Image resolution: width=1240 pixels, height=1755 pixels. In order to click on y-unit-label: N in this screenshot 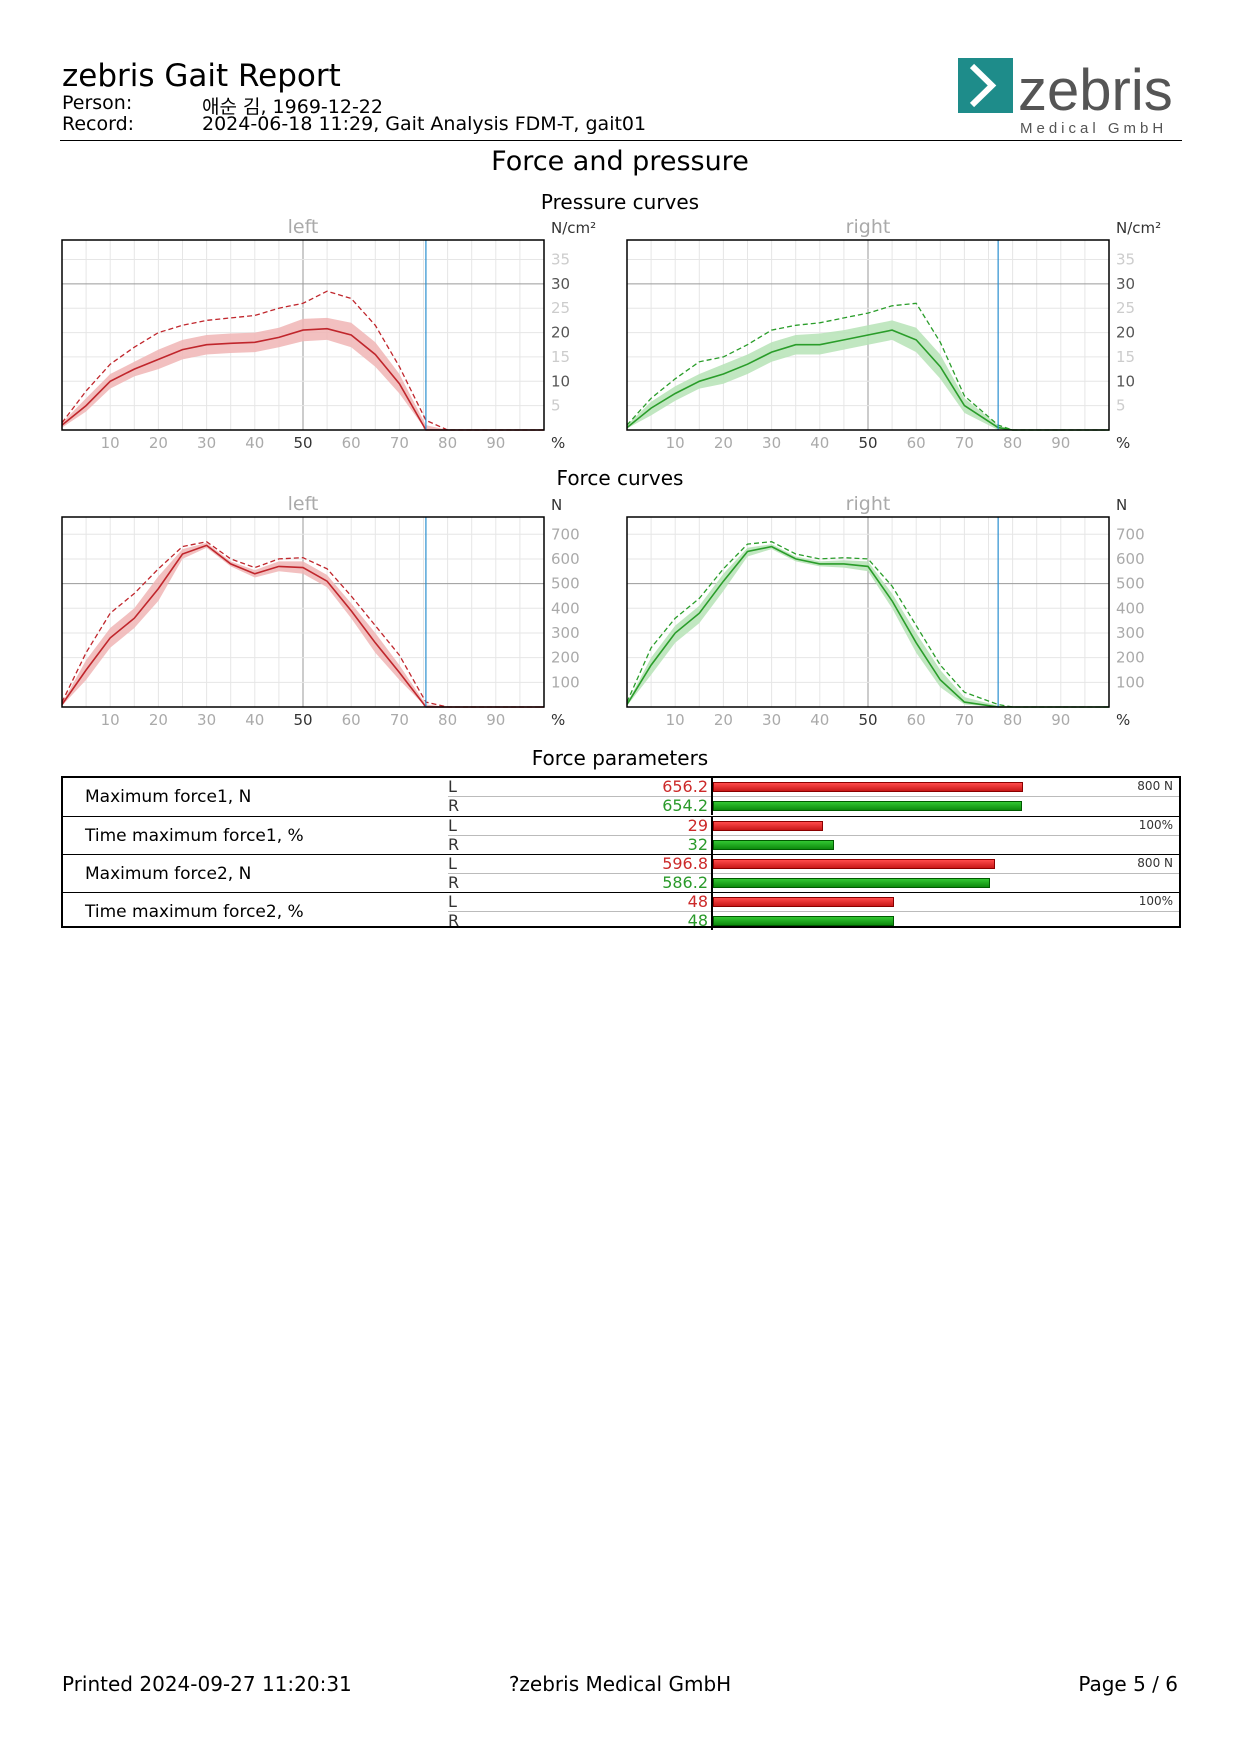, I will do `click(1121, 505)`.